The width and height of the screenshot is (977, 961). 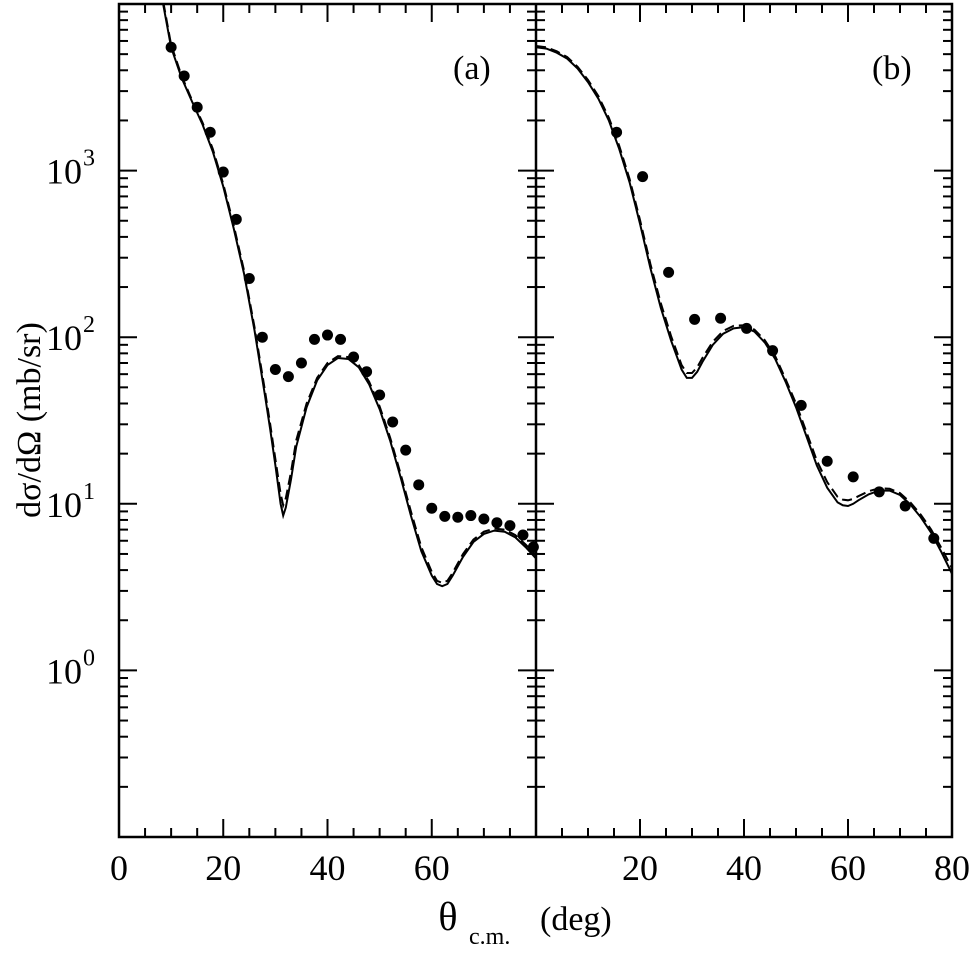 What do you see at coordinates (744, 868) in the screenshot?
I see `x-tick-label-b: 40` at bounding box center [744, 868].